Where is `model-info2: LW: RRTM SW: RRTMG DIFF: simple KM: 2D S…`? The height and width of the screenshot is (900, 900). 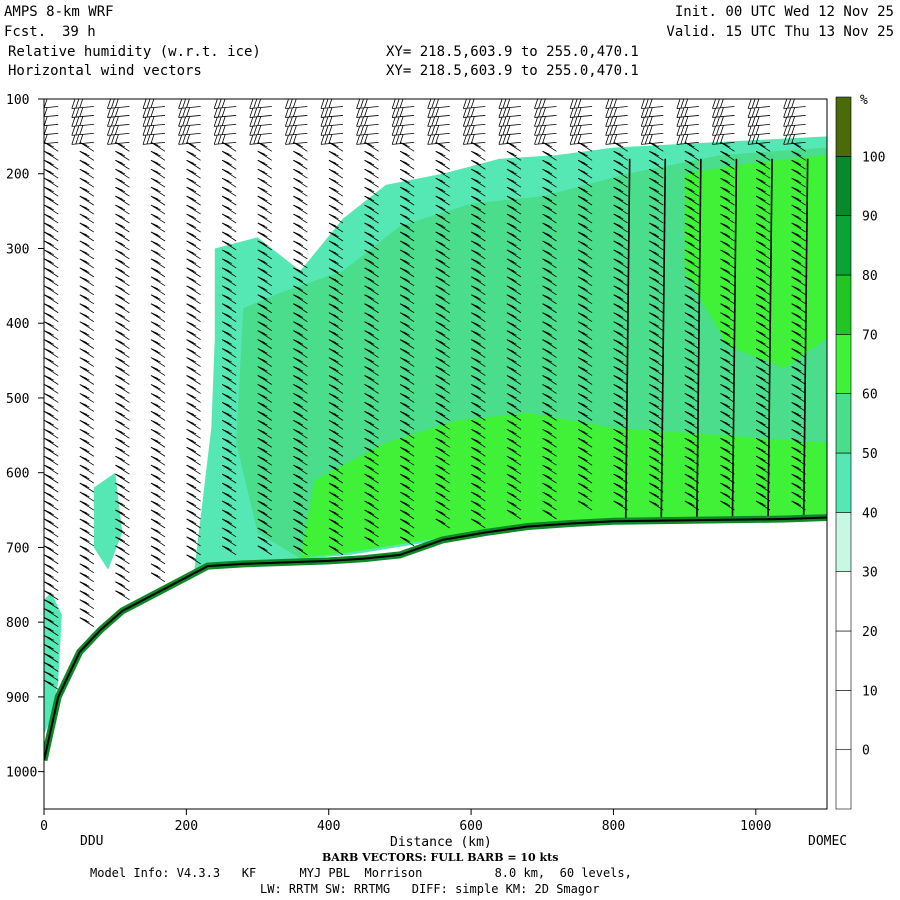
model-info2: LW: RRTM SW: RRTMG DIFF: simple KM: 2D S… is located at coordinates (430, 889).